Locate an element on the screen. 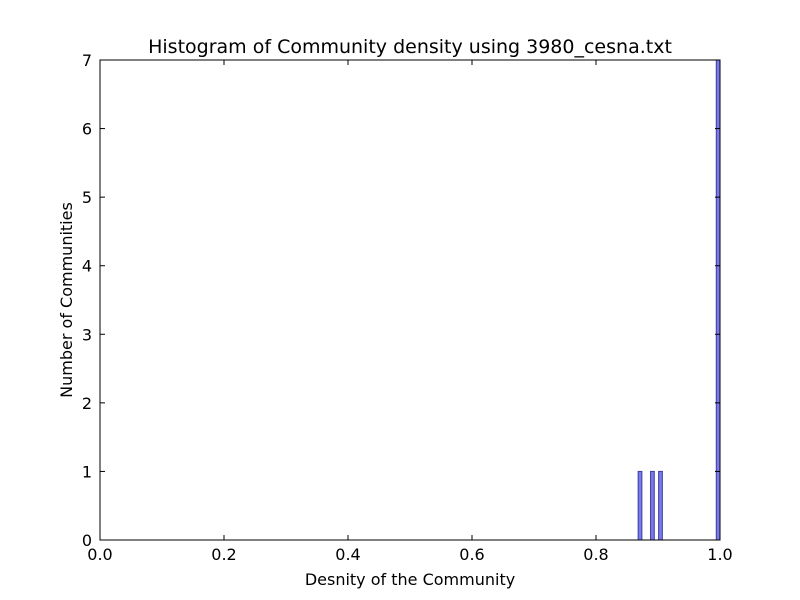  y-tick-label-5: 5 is located at coordinates (87, 197).